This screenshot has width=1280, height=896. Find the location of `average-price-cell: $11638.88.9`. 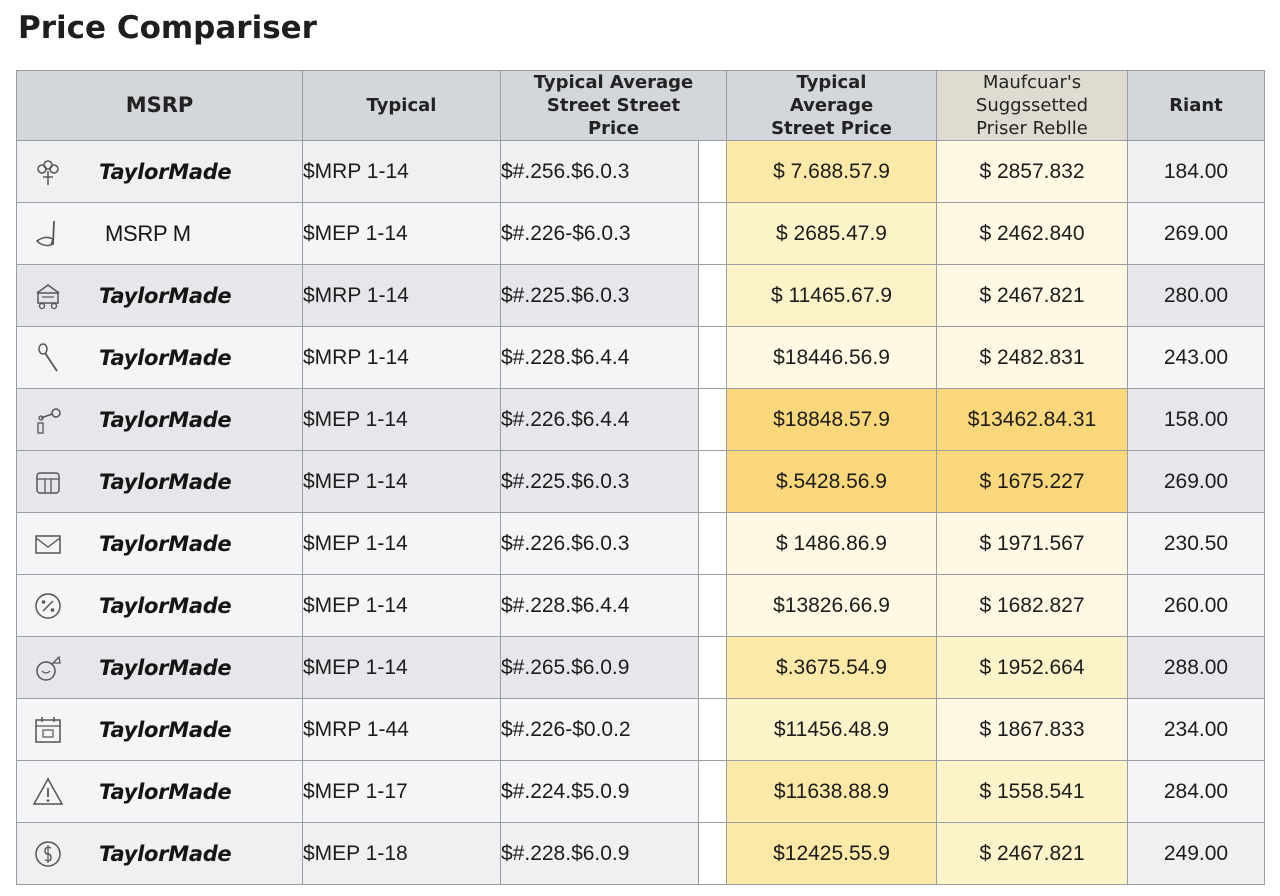

average-price-cell: $11638.88.9 is located at coordinates (831, 791).